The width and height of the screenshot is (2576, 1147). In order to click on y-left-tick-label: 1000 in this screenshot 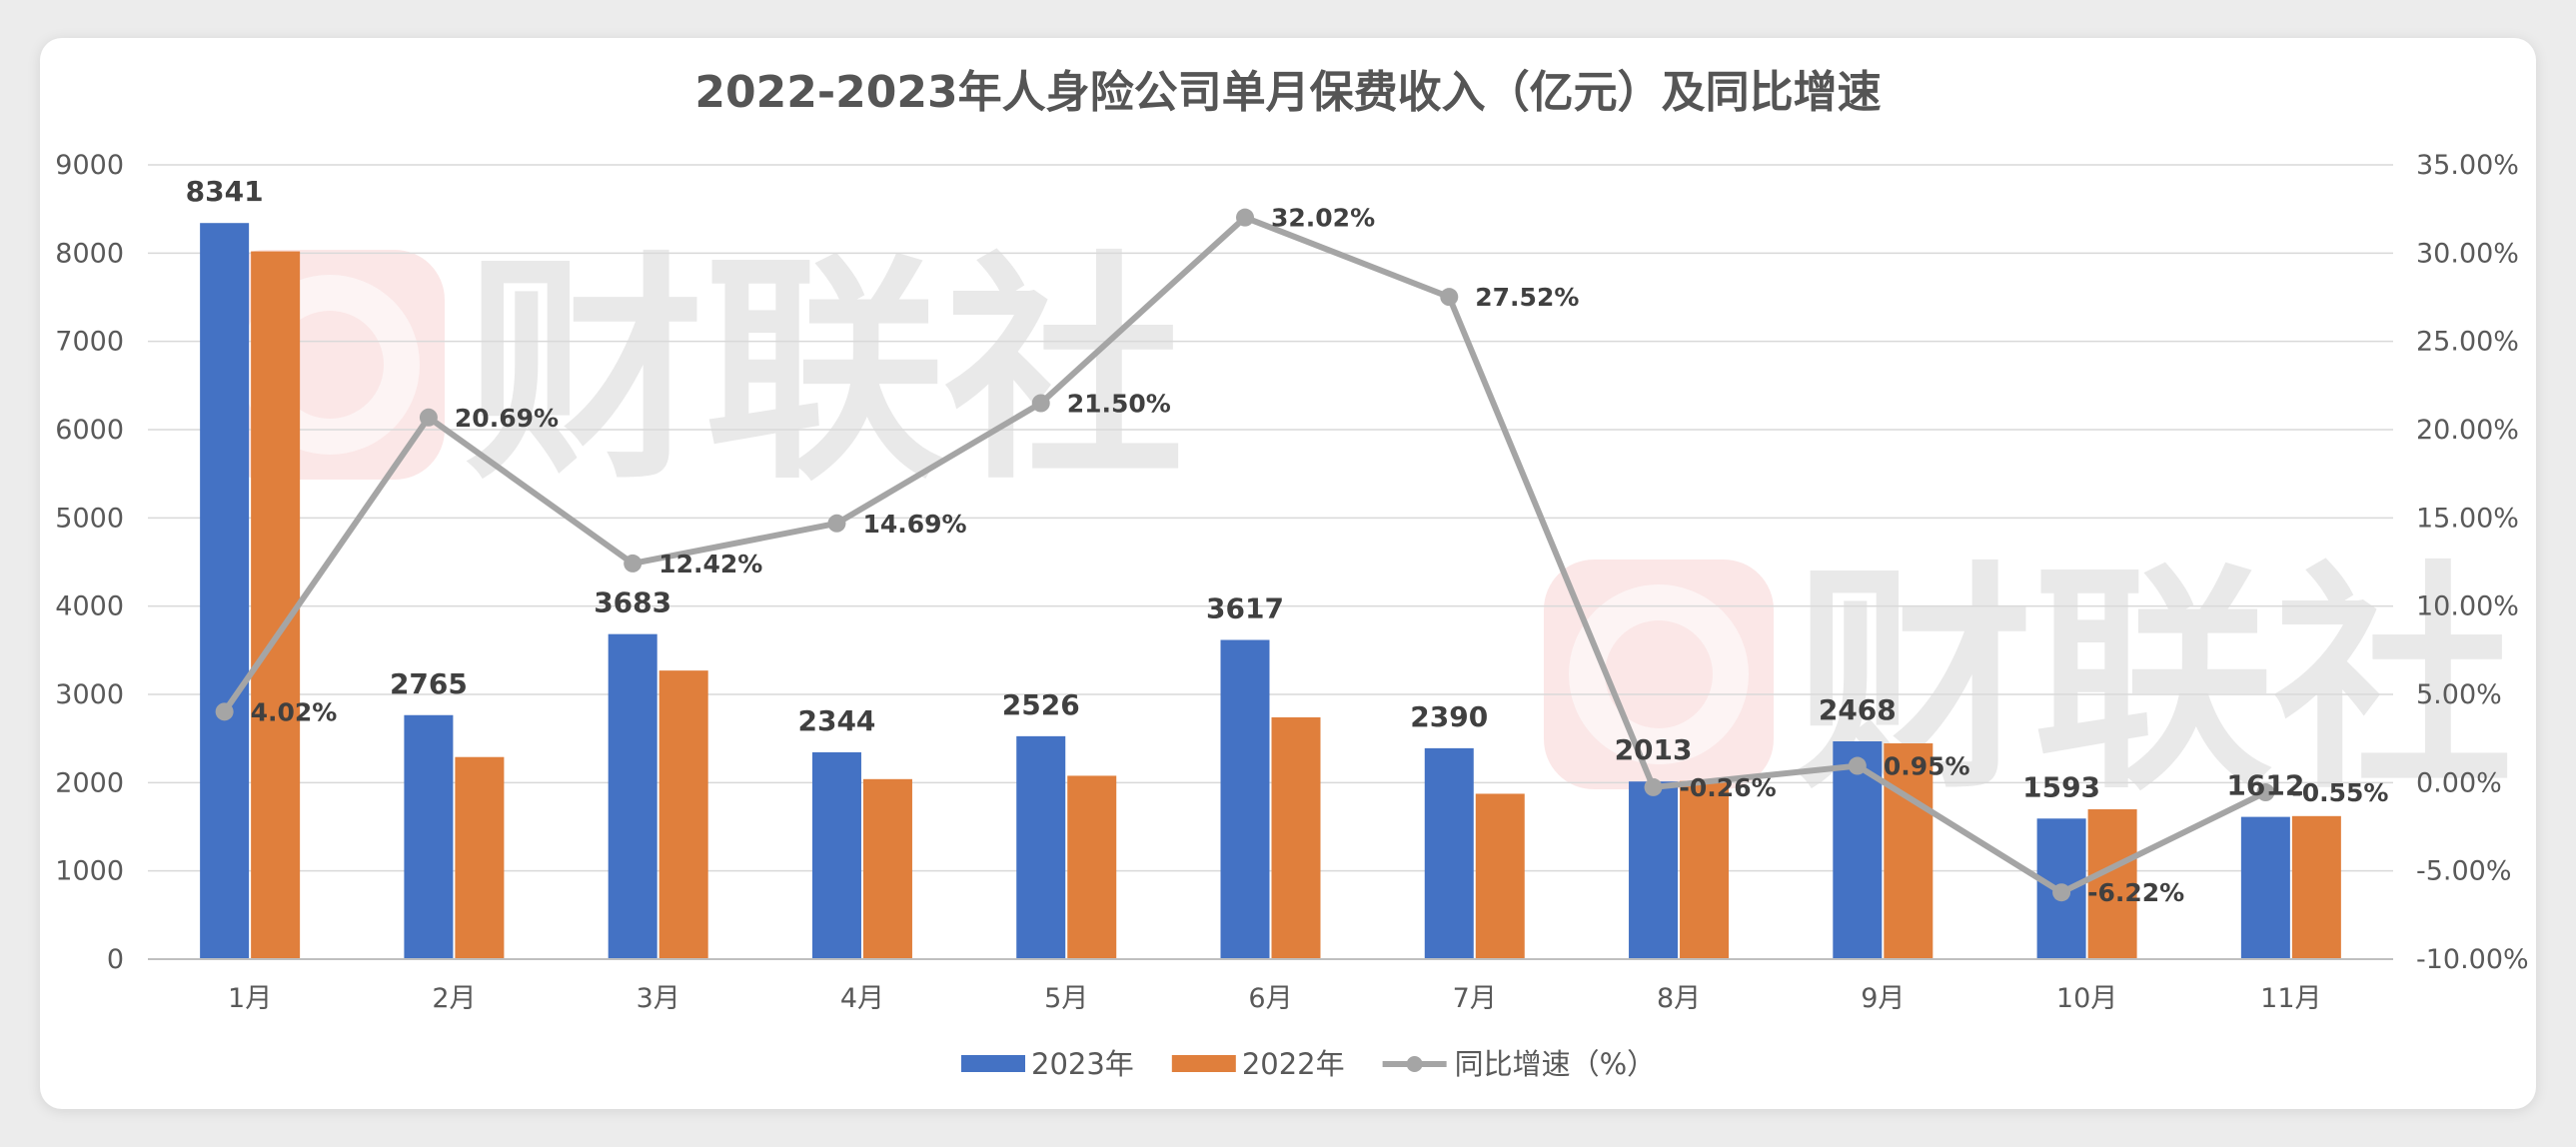, I will do `click(89, 871)`.